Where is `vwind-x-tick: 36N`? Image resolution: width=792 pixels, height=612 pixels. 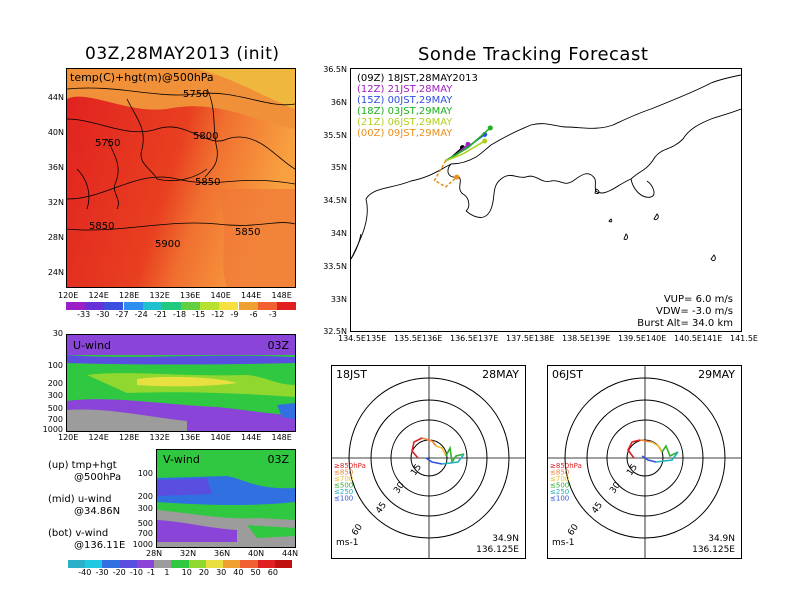
vwind-x-tick: 36N is located at coordinates (222, 553).